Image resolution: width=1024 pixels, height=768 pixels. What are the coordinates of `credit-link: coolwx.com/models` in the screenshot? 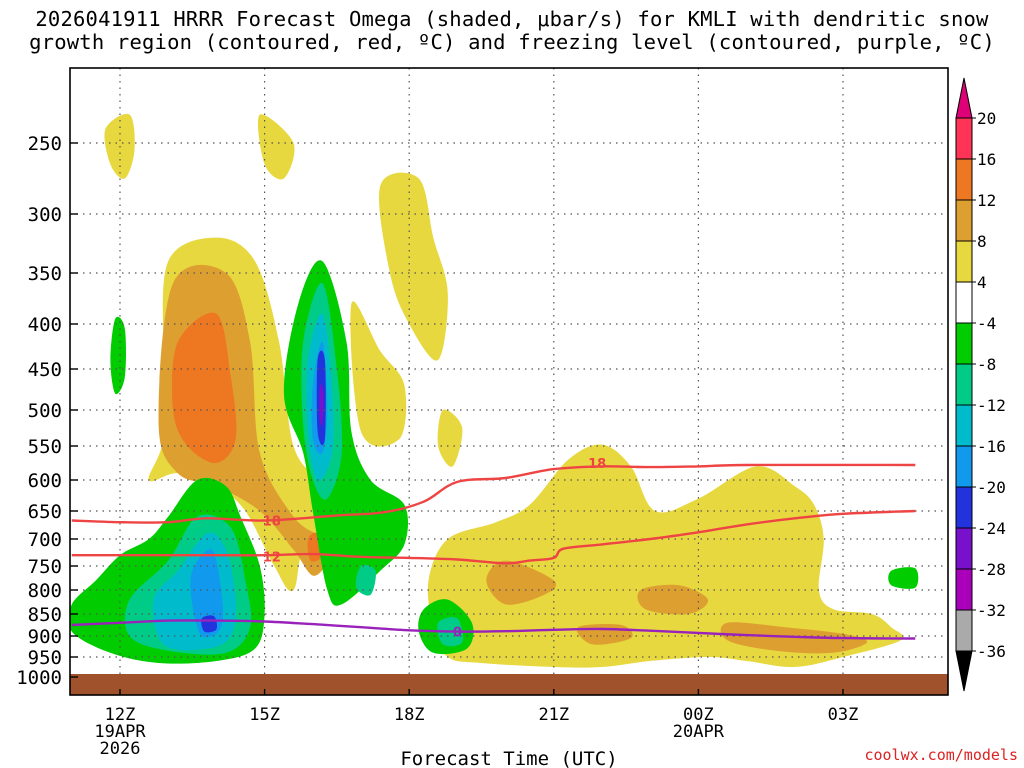 It's located at (941, 755).